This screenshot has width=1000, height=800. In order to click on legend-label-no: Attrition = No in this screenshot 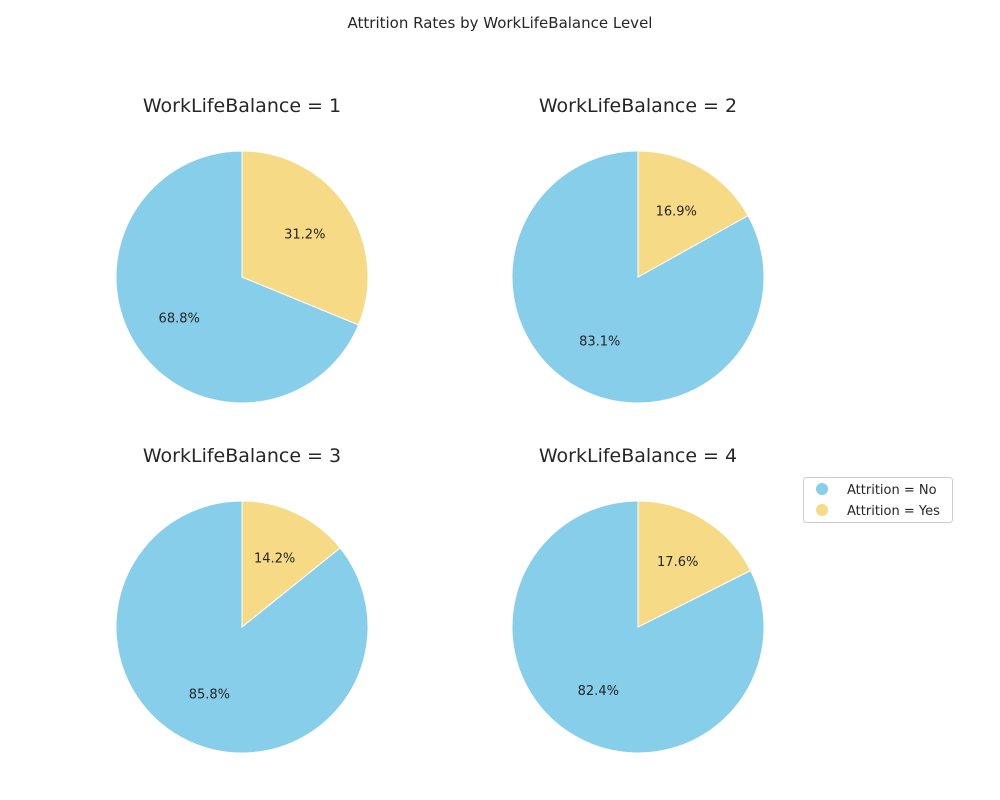, I will do `click(892, 490)`.